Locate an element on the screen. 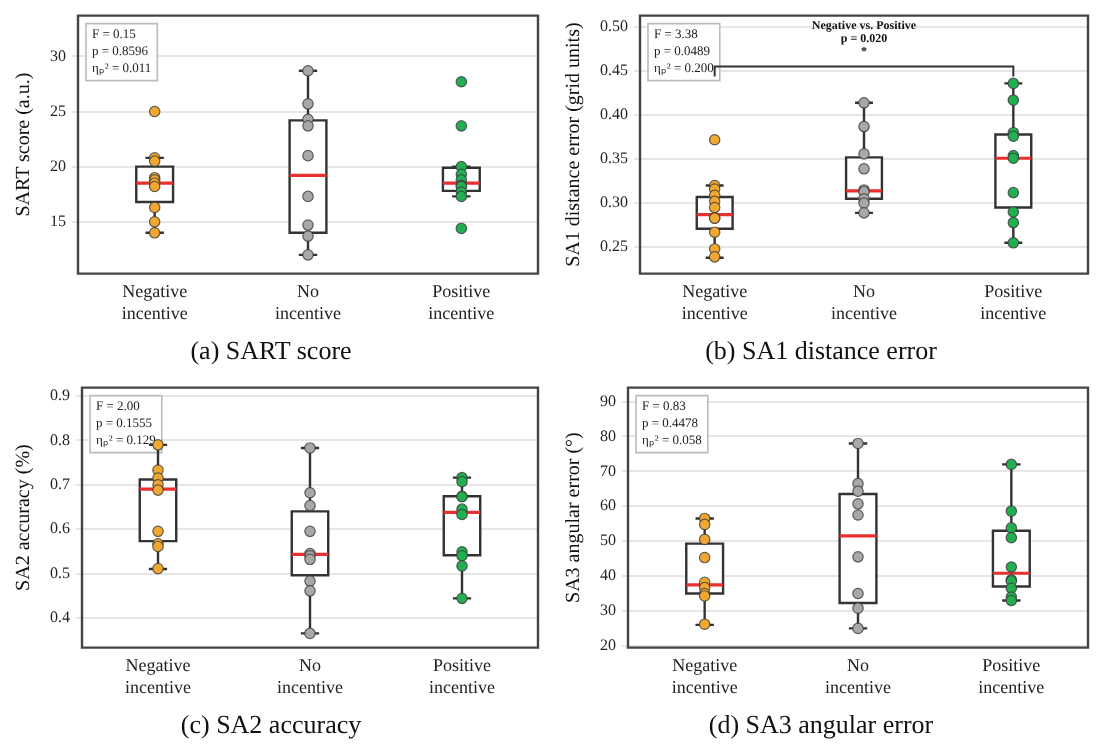 Image resolution: width=1100 pixels, height=746 pixels. y-tick-label: 80 is located at coordinates (608, 435).